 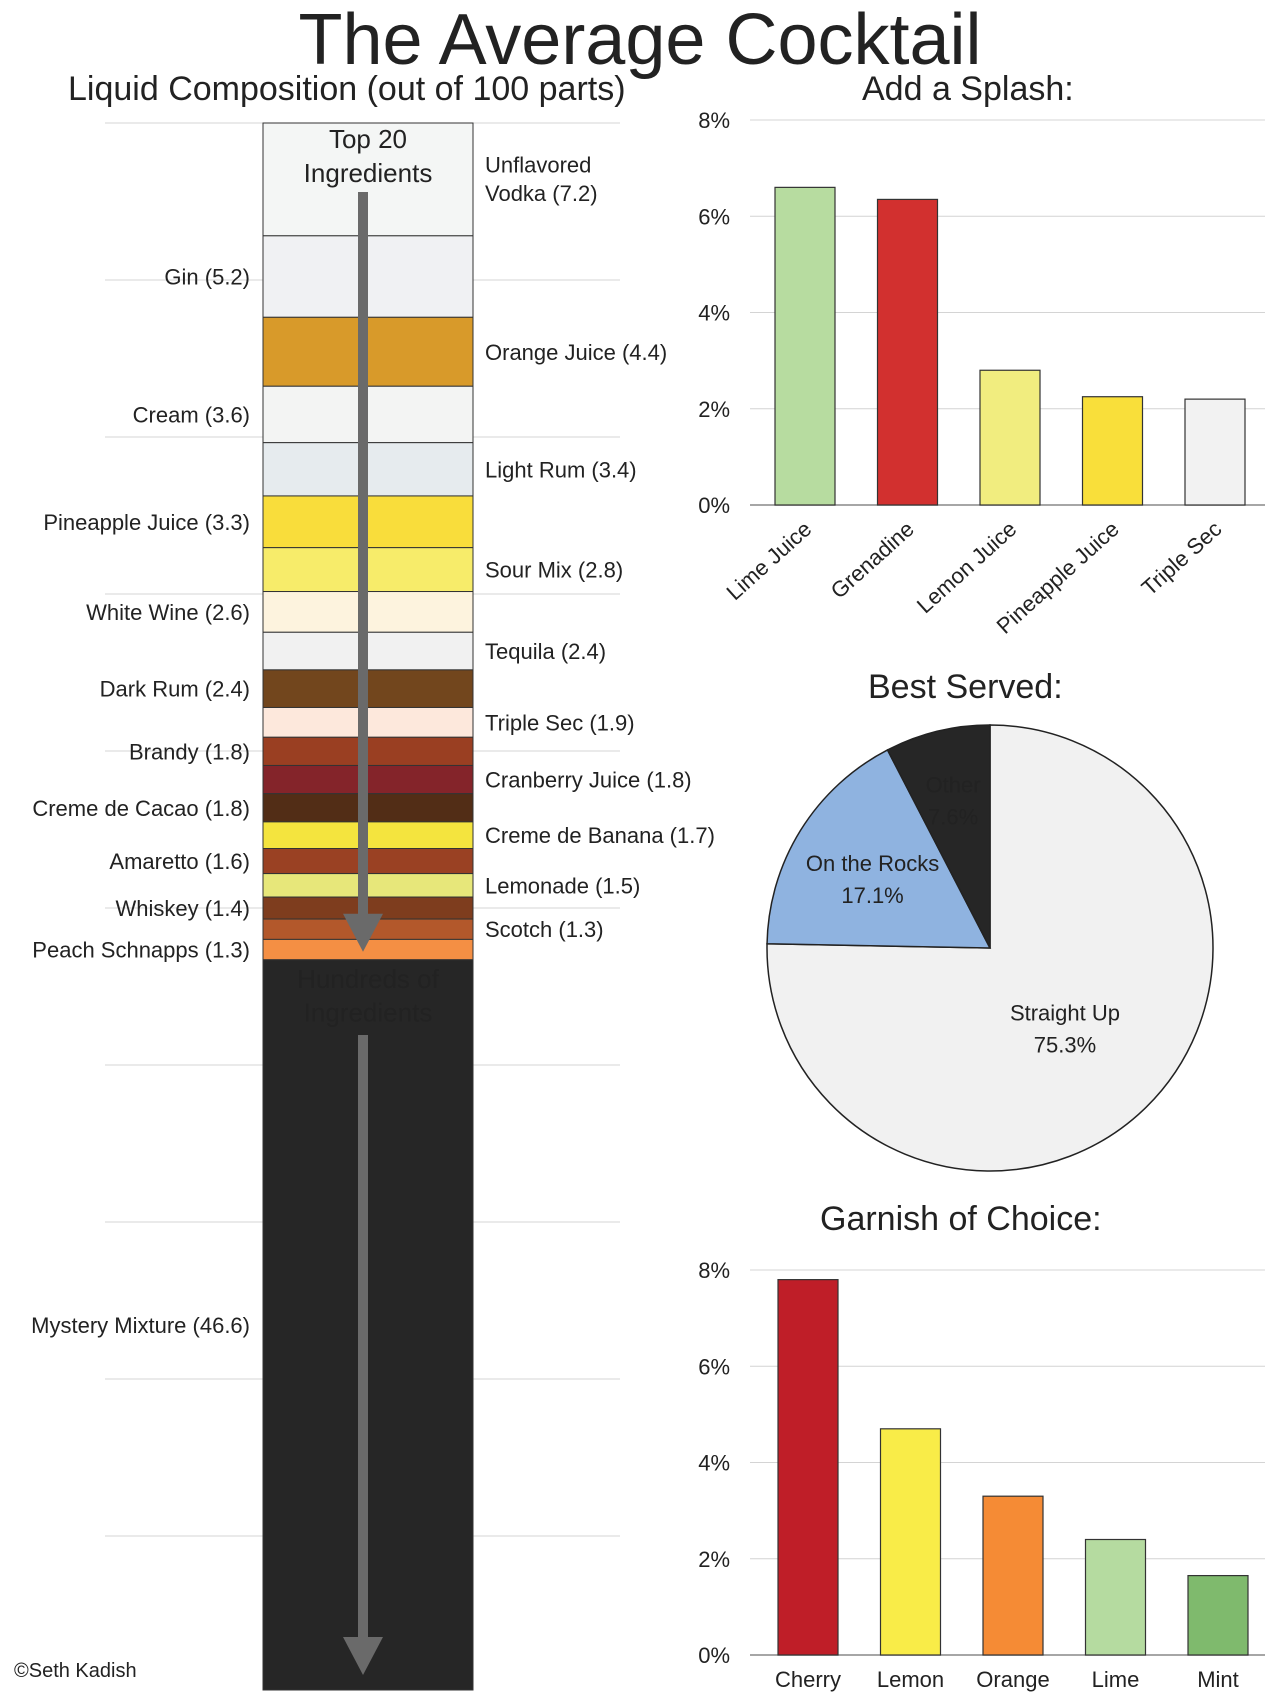 I want to click on garnish-ytick-label: 4%, so click(x=714, y=1463).